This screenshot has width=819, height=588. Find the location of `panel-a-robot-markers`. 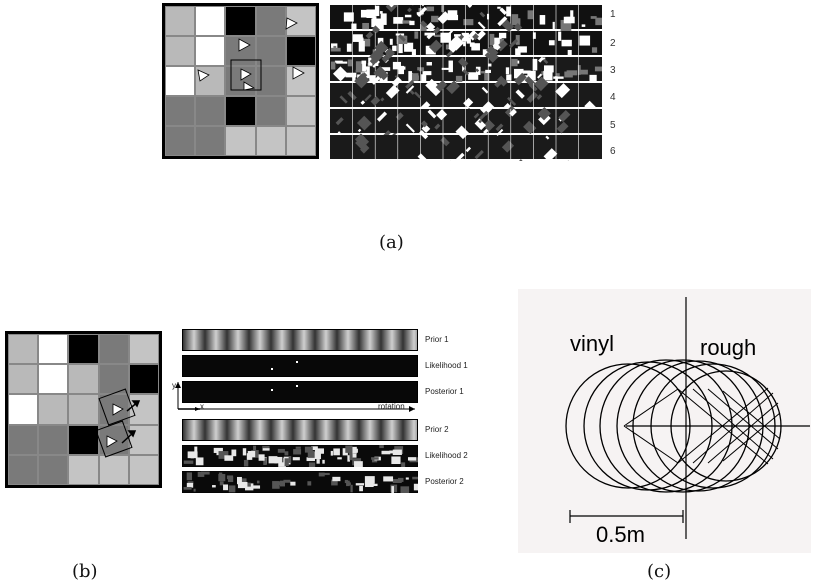

panel-a-robot-markers is located at coordinates (251, 54).